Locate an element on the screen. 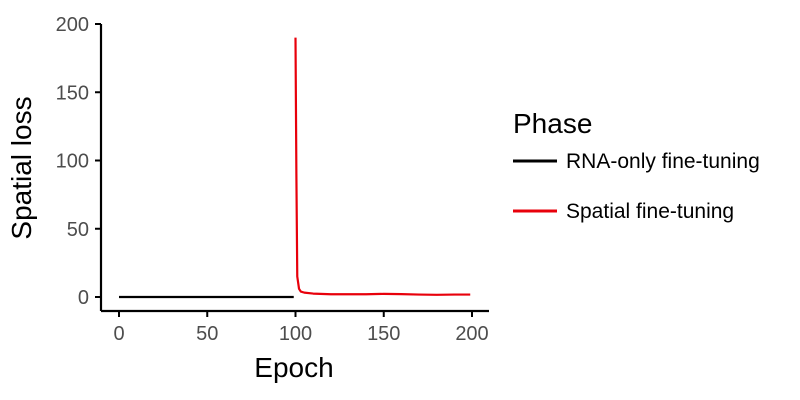 The height and width of the screenshot is (400, 800). x-axis-title: Epoch is located at coordinates (293, 367).